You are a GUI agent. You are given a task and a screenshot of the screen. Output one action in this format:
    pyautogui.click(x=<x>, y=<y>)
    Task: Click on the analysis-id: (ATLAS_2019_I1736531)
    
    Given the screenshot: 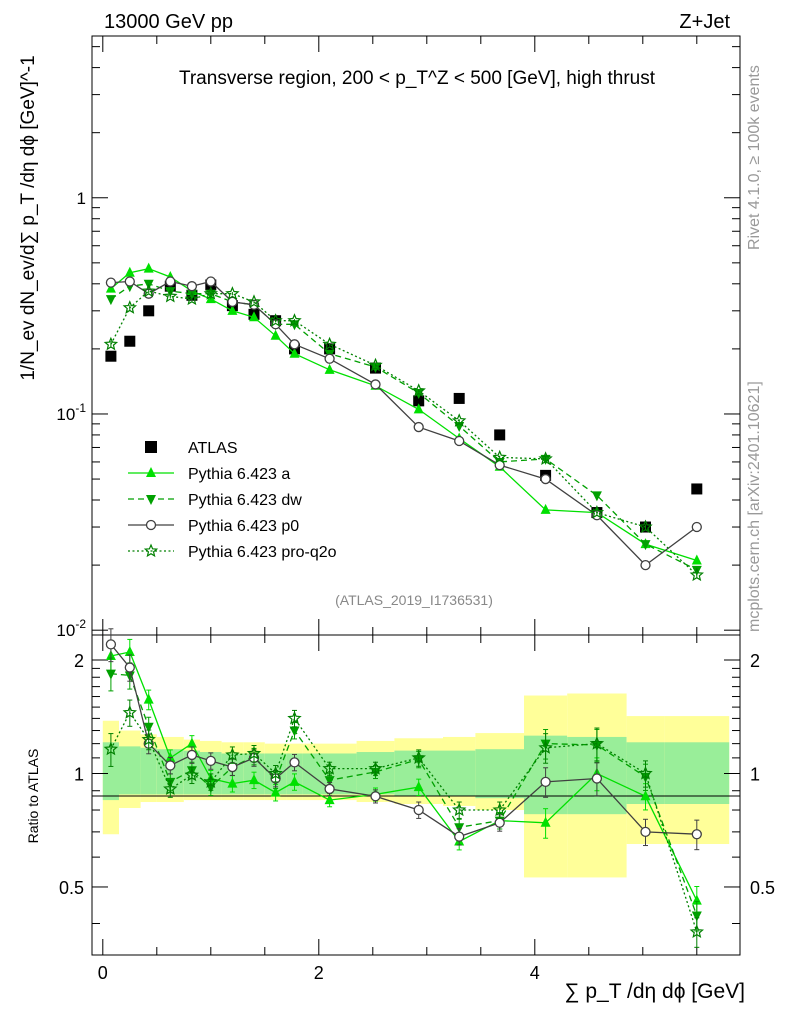 What is the action you would take?
    pyautogui.click(x=414, y=600)
    